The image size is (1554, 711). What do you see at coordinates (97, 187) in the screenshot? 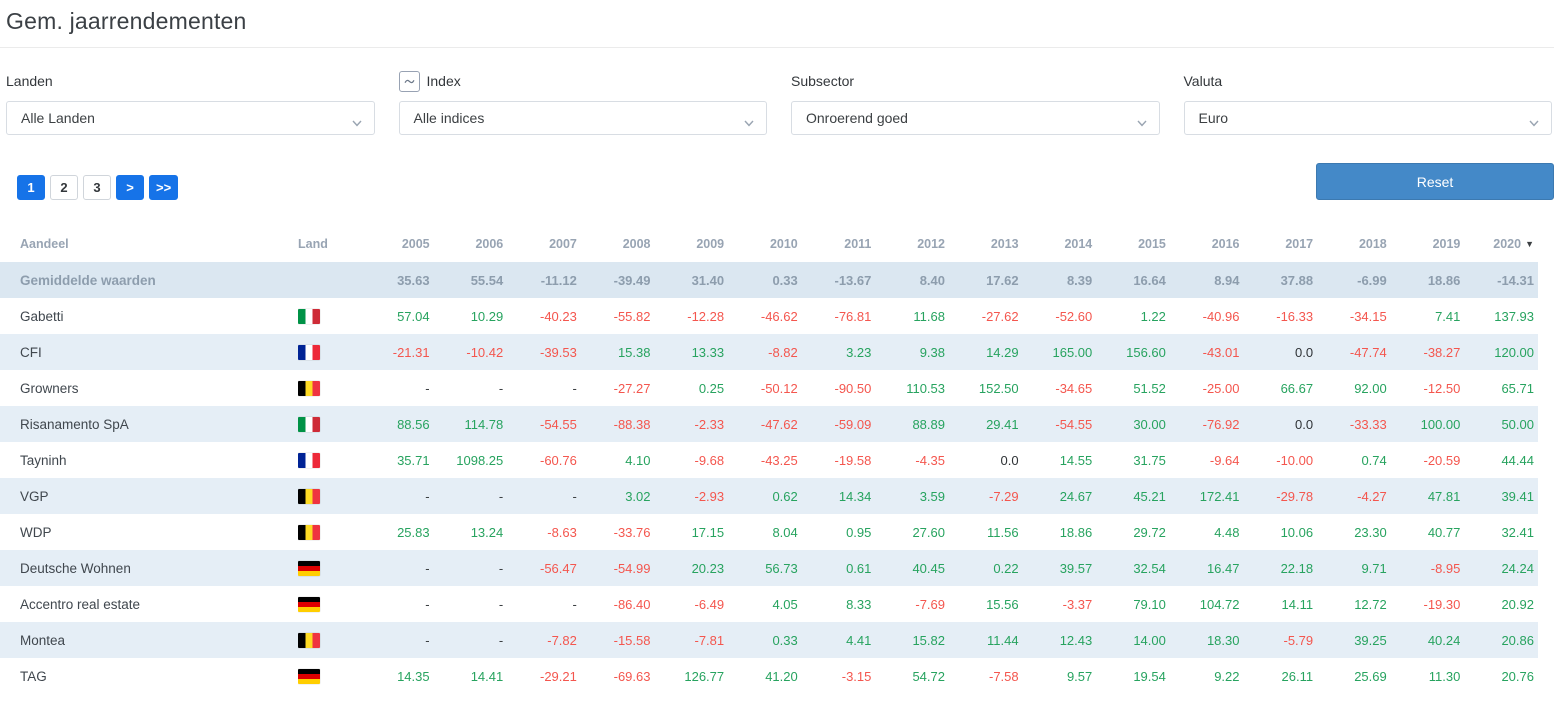
I see `page-button-3: 3` at bounding box center [97, 187].